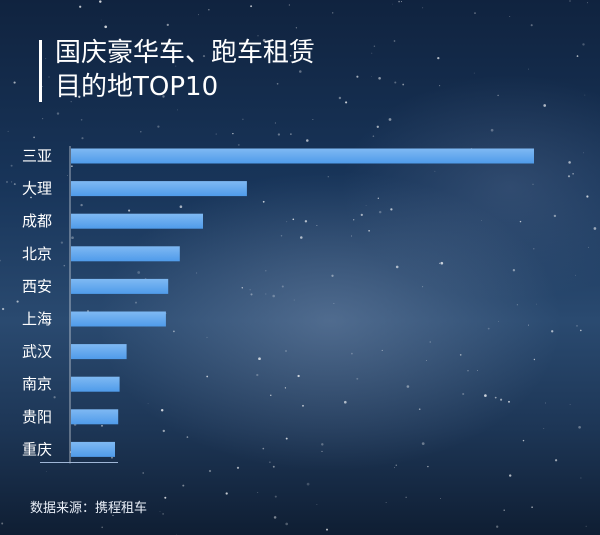 This screenshot has height=535, width=600. Describe the element at coordinates (275, 70) in the screenshot. I see `chart-title: 国庆豪华车、跑车租赁 目的地TOP10` at that location.